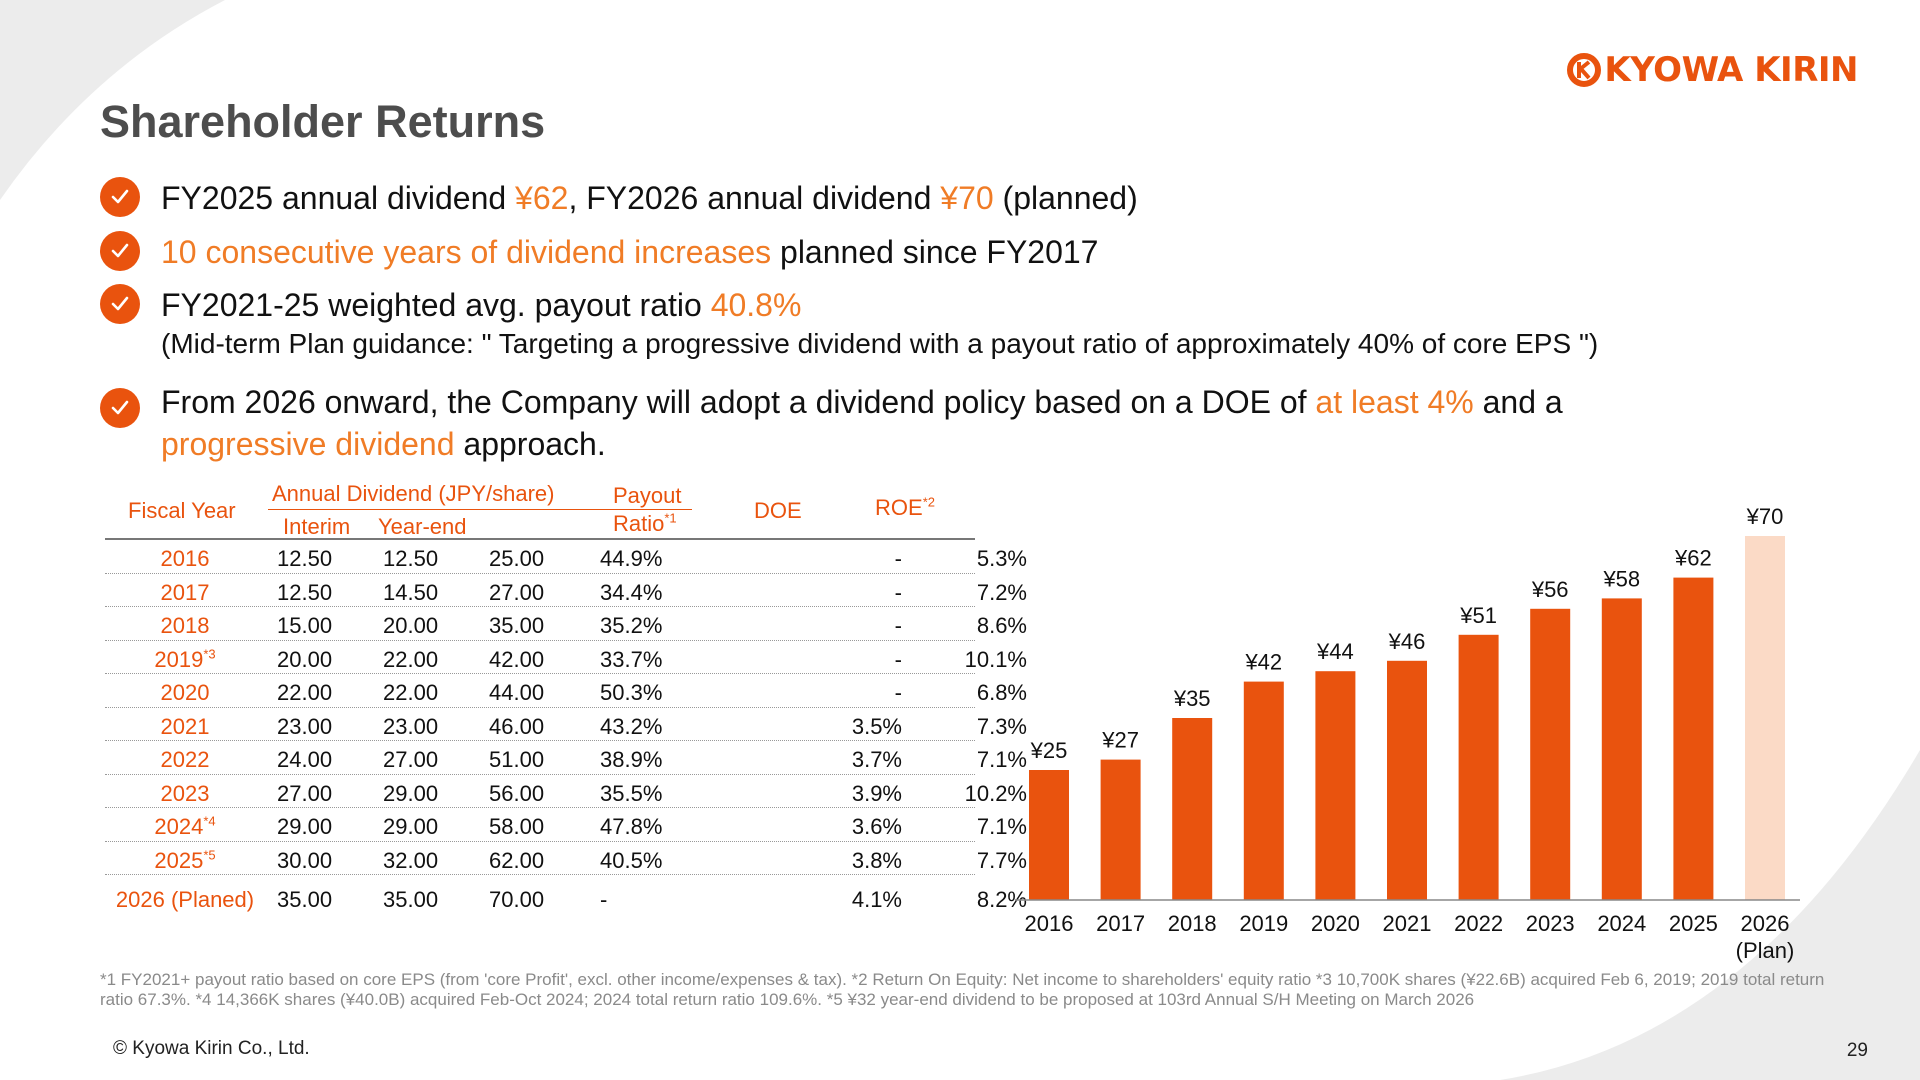  I want to click on highlight-text: 40.8%, so click(756, 305).